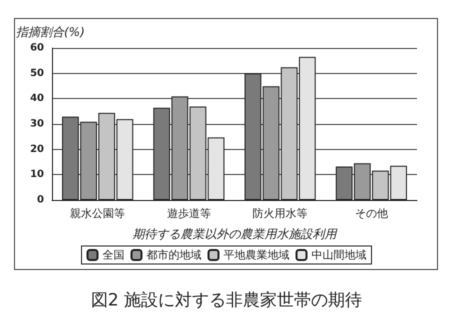 Image resolution: width=453 pixels, height=322 pixels. What do you see at coordinates (280, 213) in the screenshot?
I see `x-tick-label: 防火用水等` at bounding box center [280, 213].